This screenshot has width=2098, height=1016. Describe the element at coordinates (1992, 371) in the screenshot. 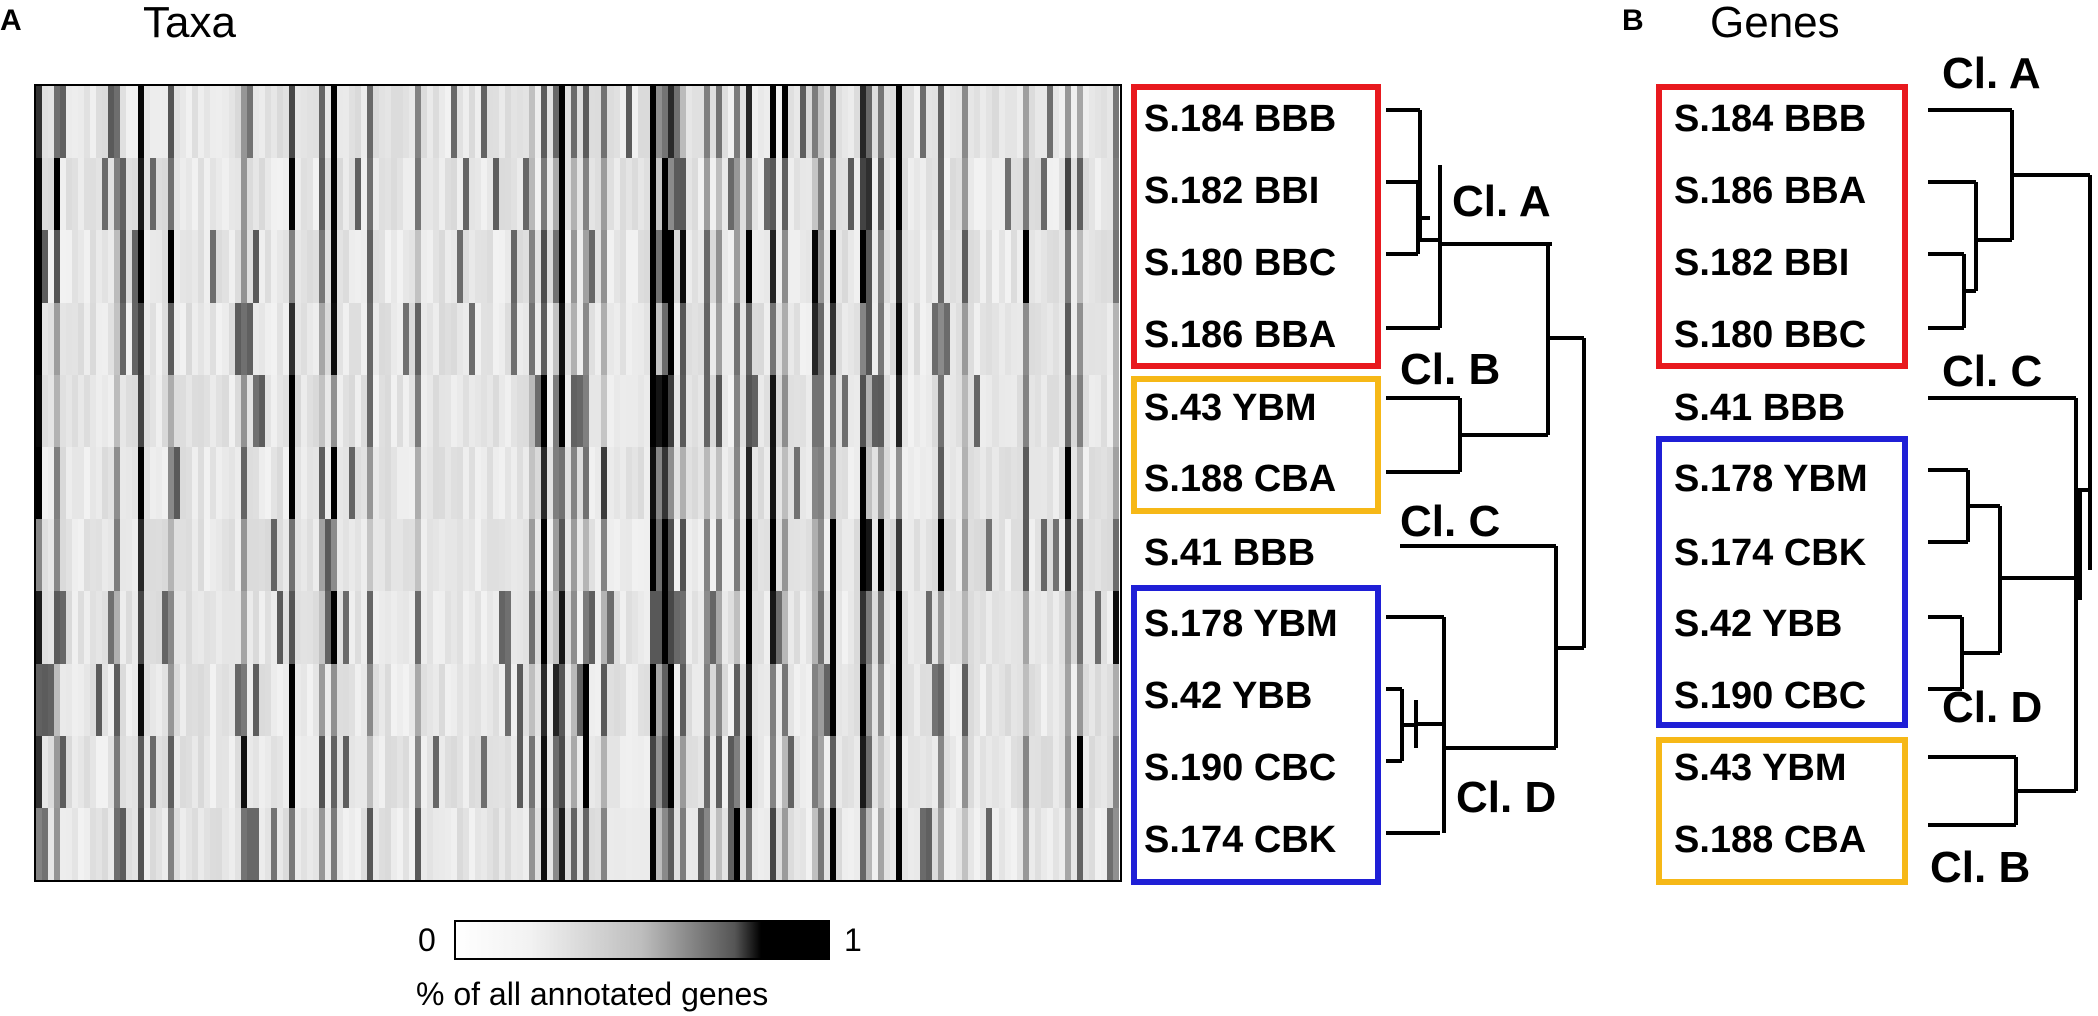

I see `panel-b-clade-c-label: Cl. C` at that location.